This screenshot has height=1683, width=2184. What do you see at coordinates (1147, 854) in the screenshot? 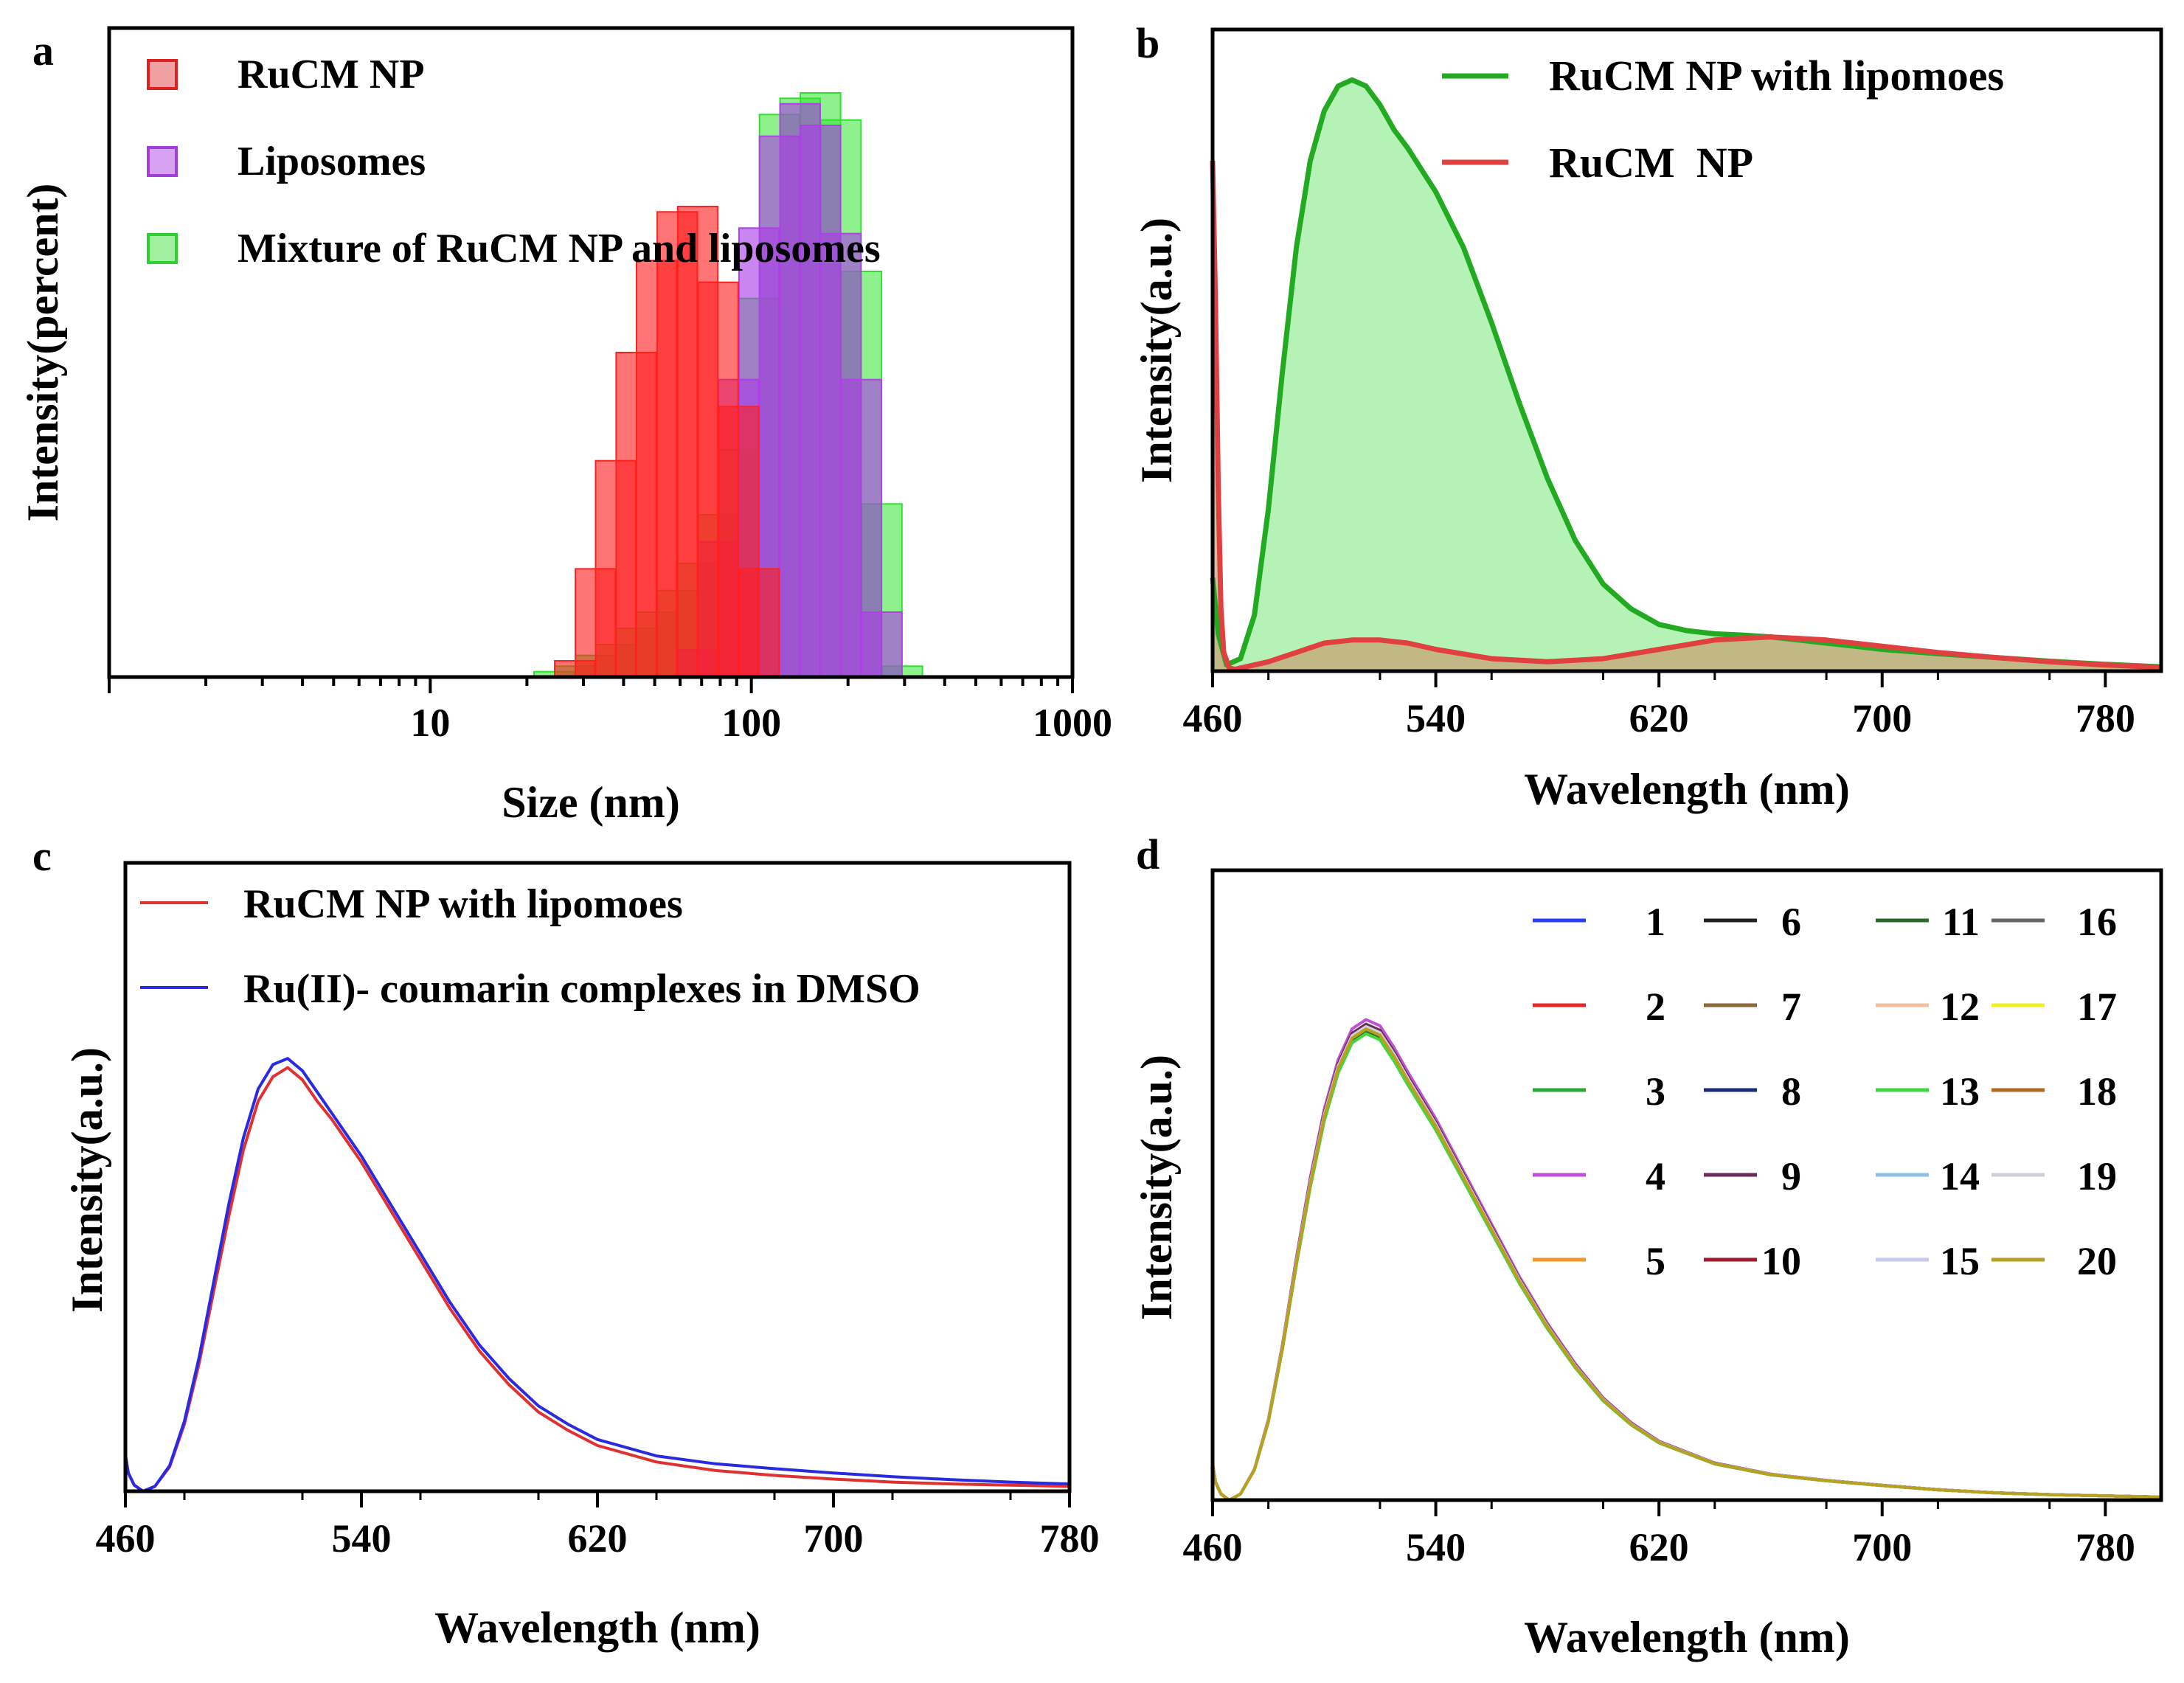
I see `panel-label-d: d` at bounding box center [1147, 854].